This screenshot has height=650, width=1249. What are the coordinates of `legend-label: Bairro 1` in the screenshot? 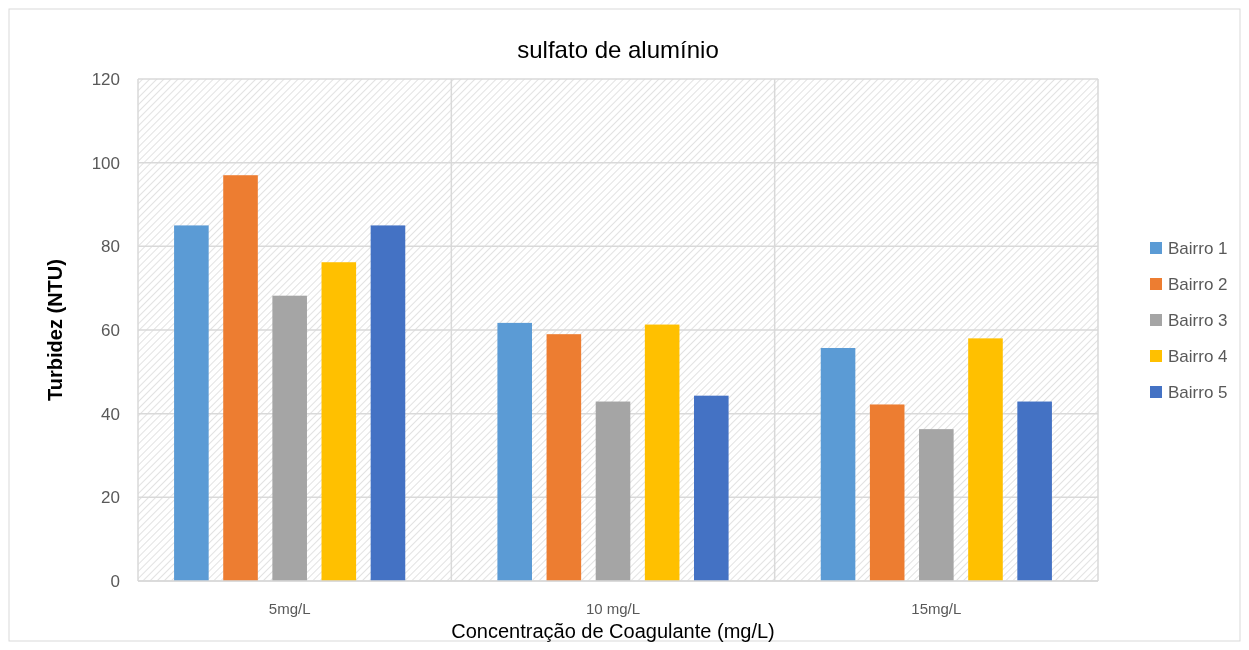 It's located at (1198, 248).